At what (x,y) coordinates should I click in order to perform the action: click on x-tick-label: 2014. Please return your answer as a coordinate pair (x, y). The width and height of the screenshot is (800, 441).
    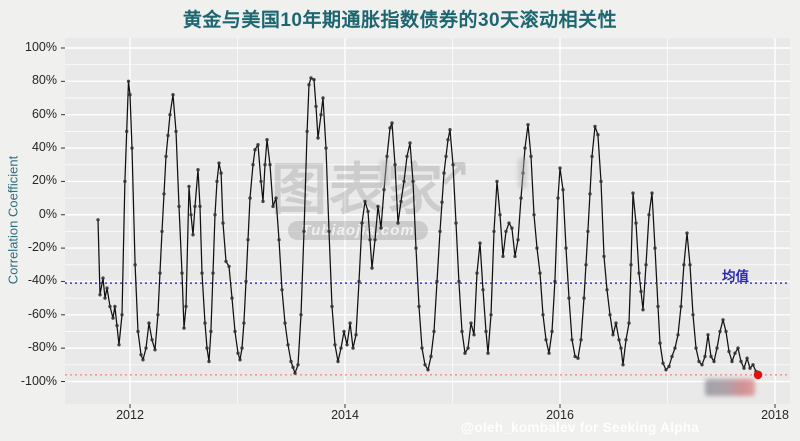
    Looking at the image, I should click on (345, 415).